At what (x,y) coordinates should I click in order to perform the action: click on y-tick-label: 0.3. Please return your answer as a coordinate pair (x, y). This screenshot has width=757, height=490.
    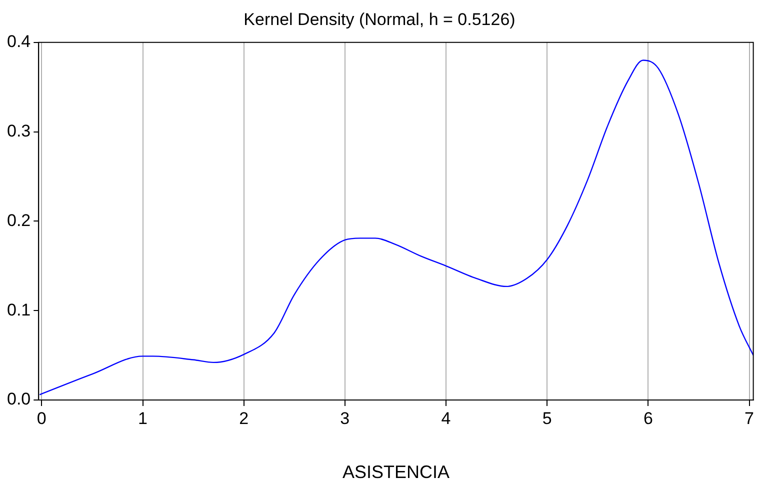
    Looking at the image, I should click on (18, 130).